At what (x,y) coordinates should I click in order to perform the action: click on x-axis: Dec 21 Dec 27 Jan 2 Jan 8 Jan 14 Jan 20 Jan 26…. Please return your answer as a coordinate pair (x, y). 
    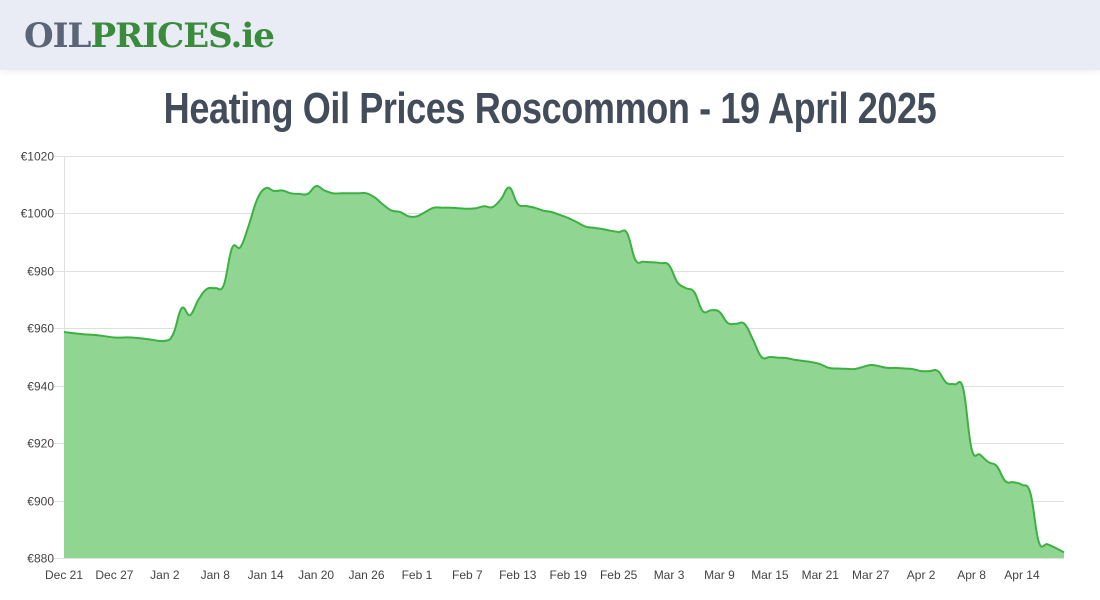
    Looking at the image, I should click on (542, 575).